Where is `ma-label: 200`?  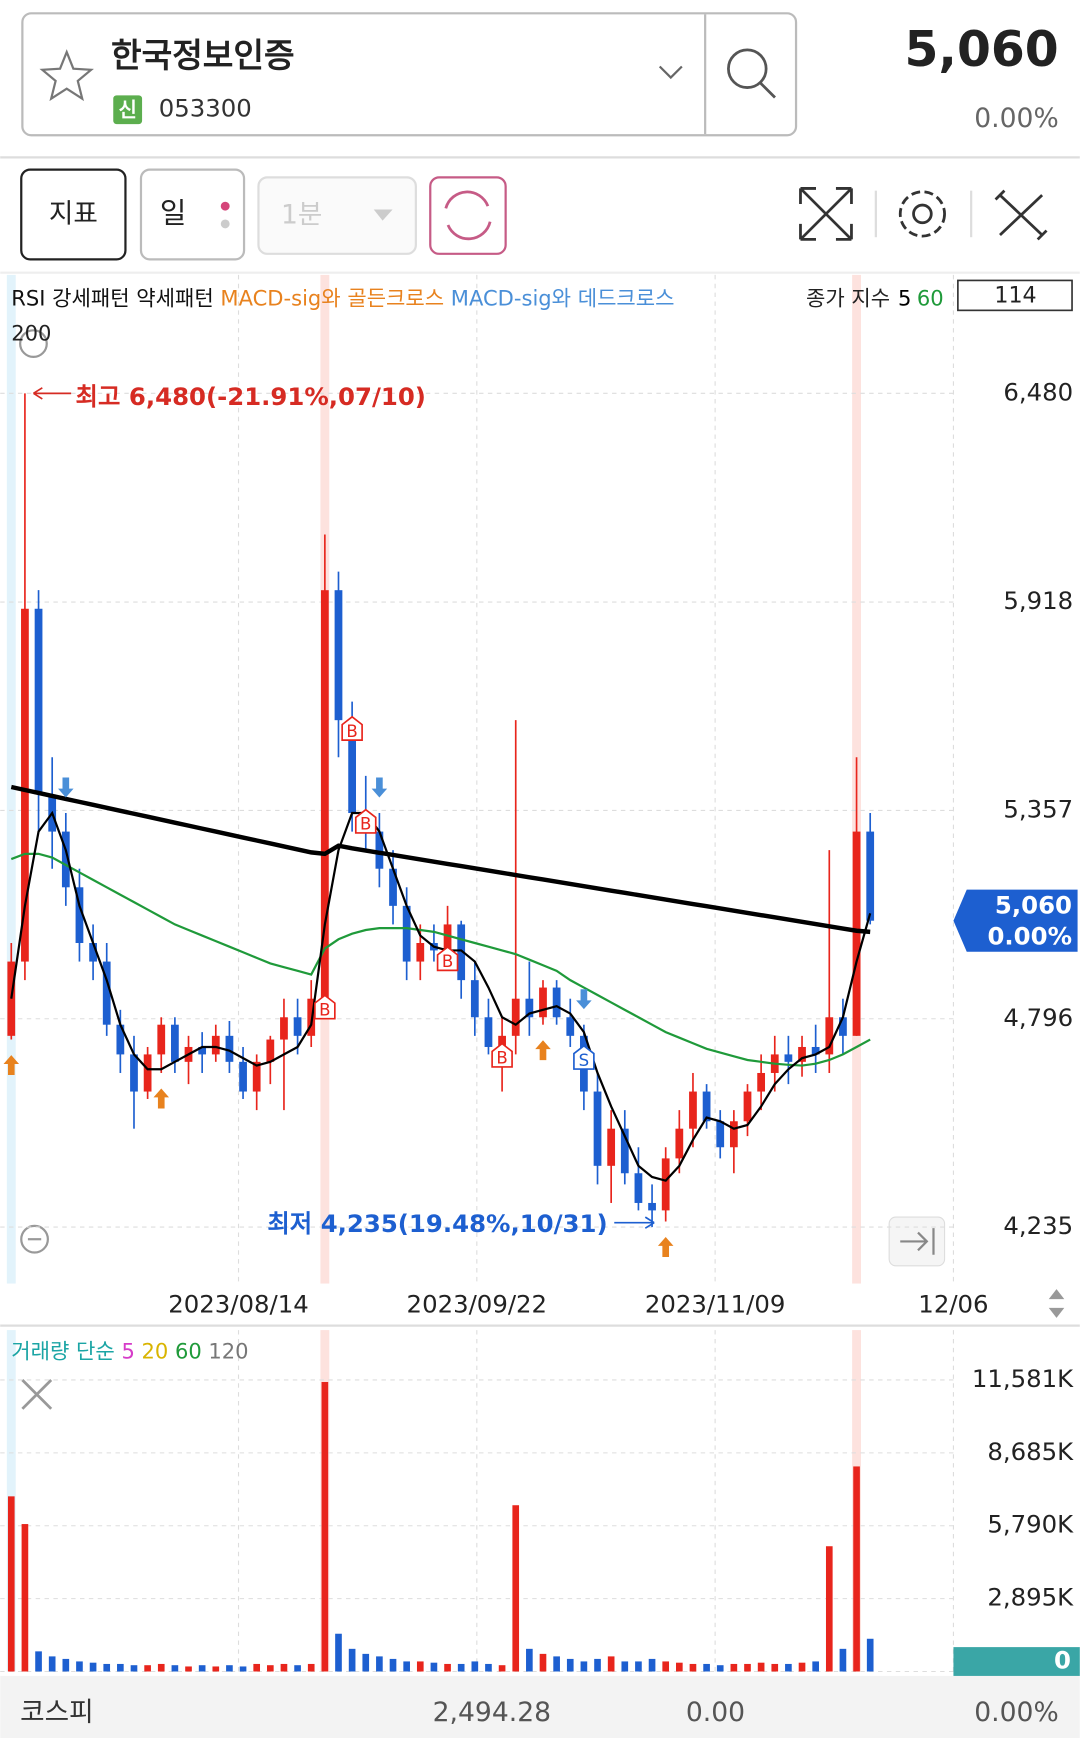 ma-label: 200 is located at coordinates (31, 333).